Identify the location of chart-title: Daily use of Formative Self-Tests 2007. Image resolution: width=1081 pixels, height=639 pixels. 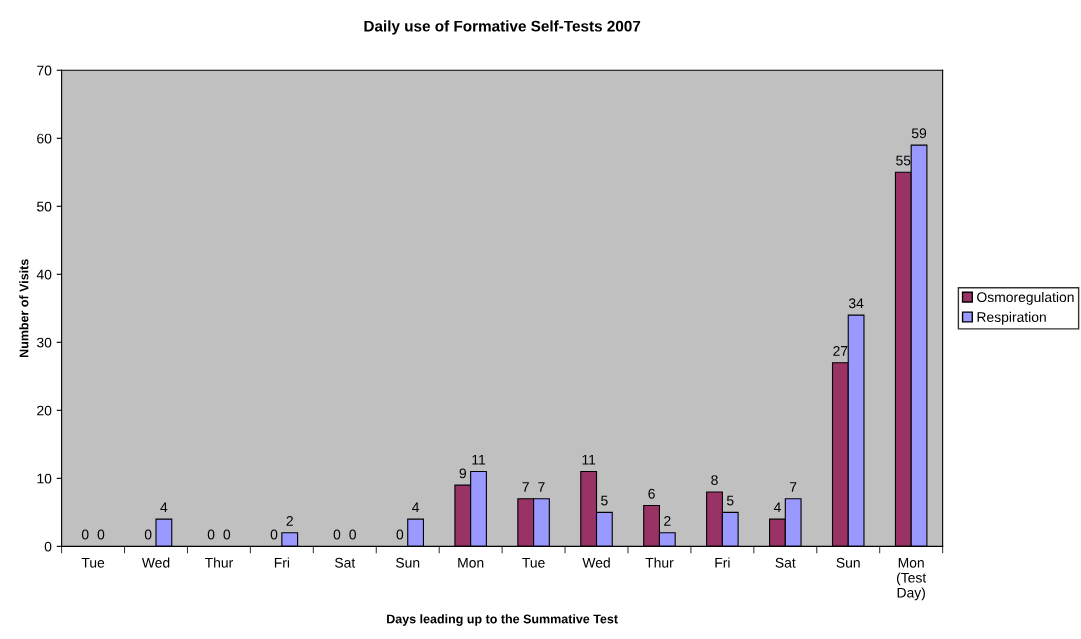
(502, 27).